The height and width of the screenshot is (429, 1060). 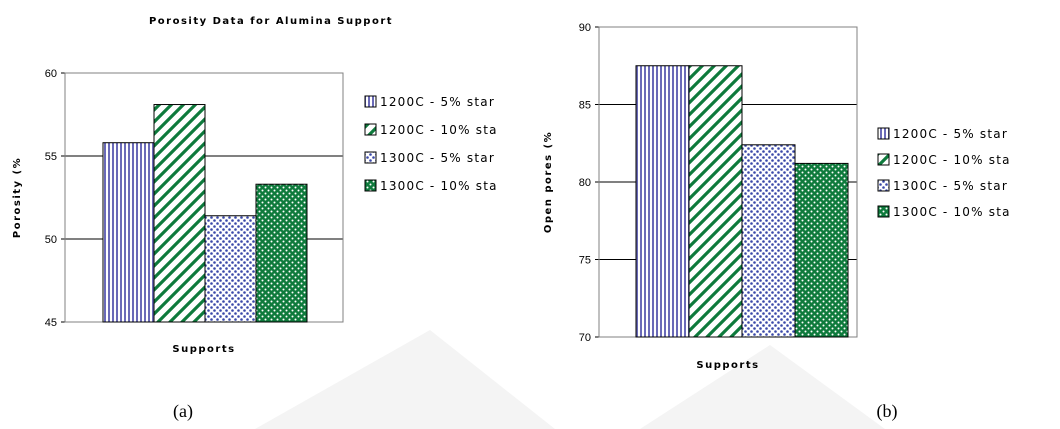 What do you see at coordinates (585, 338) in the screenshot?
I see `y-tick-label: 70` at bounding box center [585, 338].